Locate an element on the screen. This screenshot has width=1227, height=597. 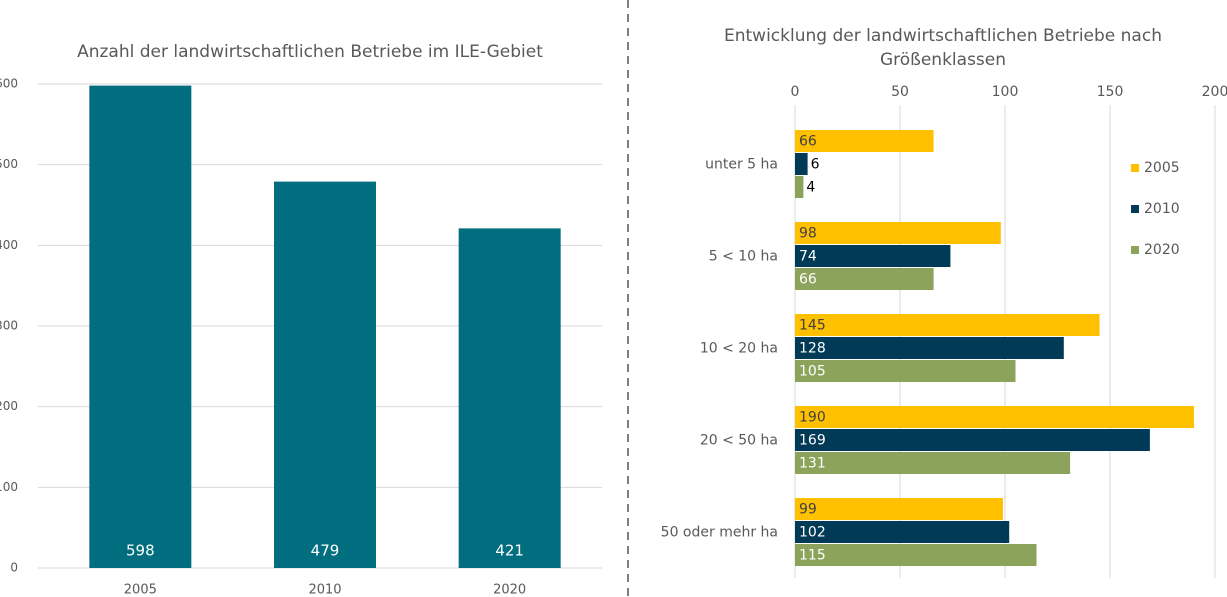
data-label: 74 is located at coordinates (808, 257).